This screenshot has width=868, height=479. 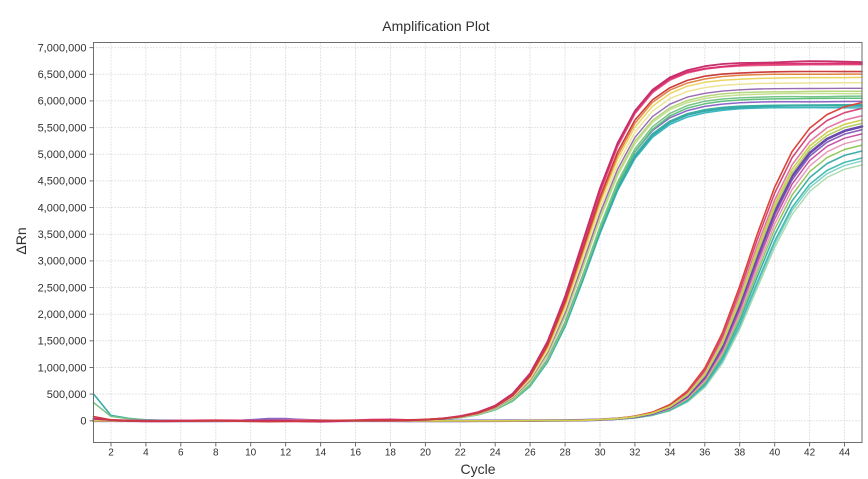 What do you see at coordinates (477, 469) in the screenshot?
I see `svg-text: Cycle` at bounding box center [477, 469].